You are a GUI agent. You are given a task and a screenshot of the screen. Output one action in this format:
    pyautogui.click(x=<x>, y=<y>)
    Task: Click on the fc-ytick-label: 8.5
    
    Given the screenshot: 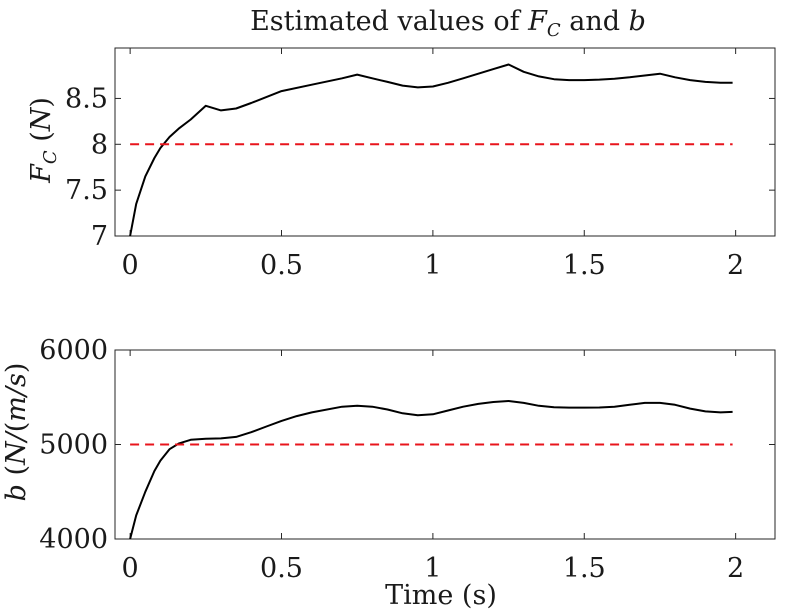 What is the action you would take?
    pyautogui.click(x=86, y=98)
    